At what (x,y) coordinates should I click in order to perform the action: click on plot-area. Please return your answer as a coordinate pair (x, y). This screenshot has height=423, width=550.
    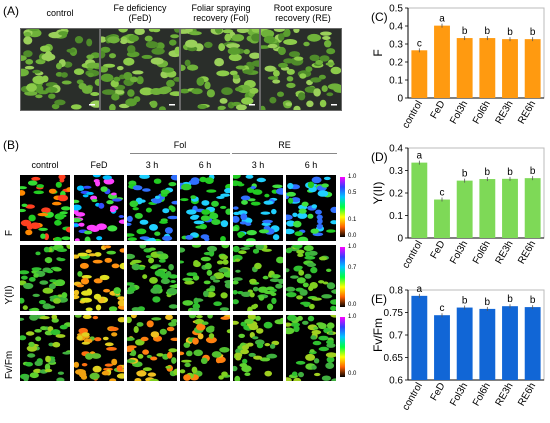
    Looking at the image, I should click on (476, 335).